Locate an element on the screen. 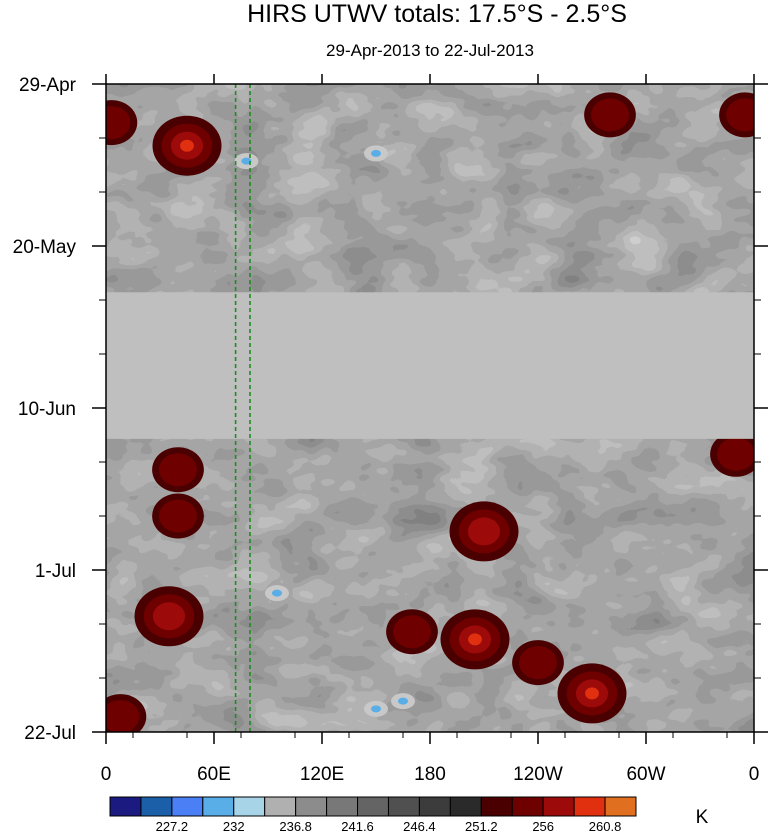 The height and width of the screenshot is (834, 774). colorbar-label: 260.8 is located at coordinates (605, 826).